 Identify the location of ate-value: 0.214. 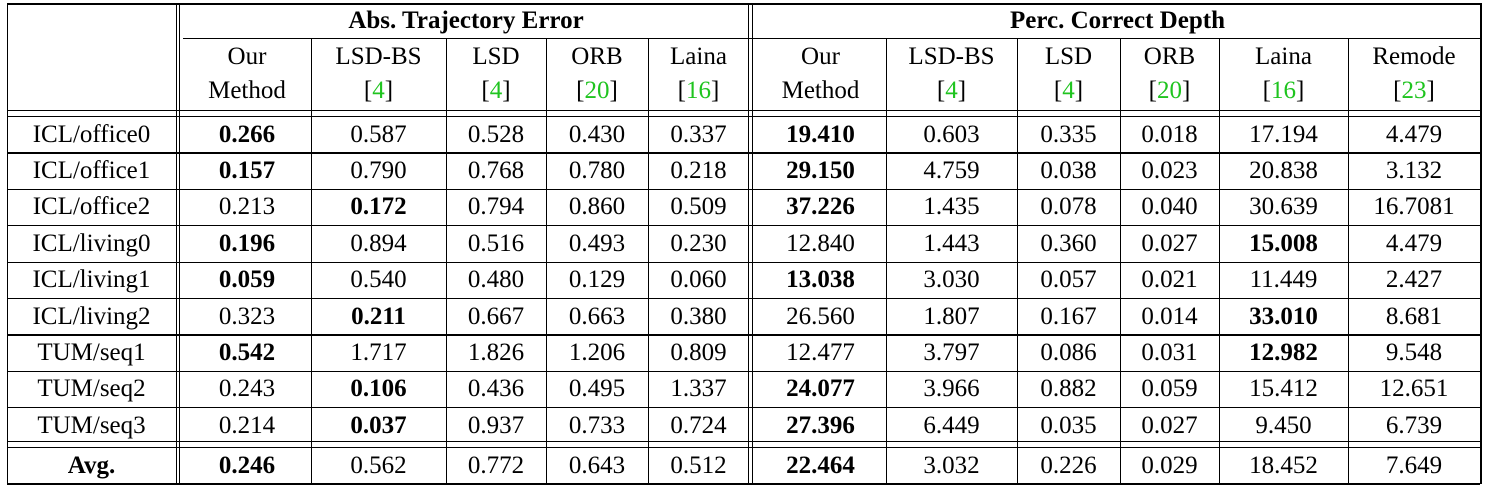
(247, 425).